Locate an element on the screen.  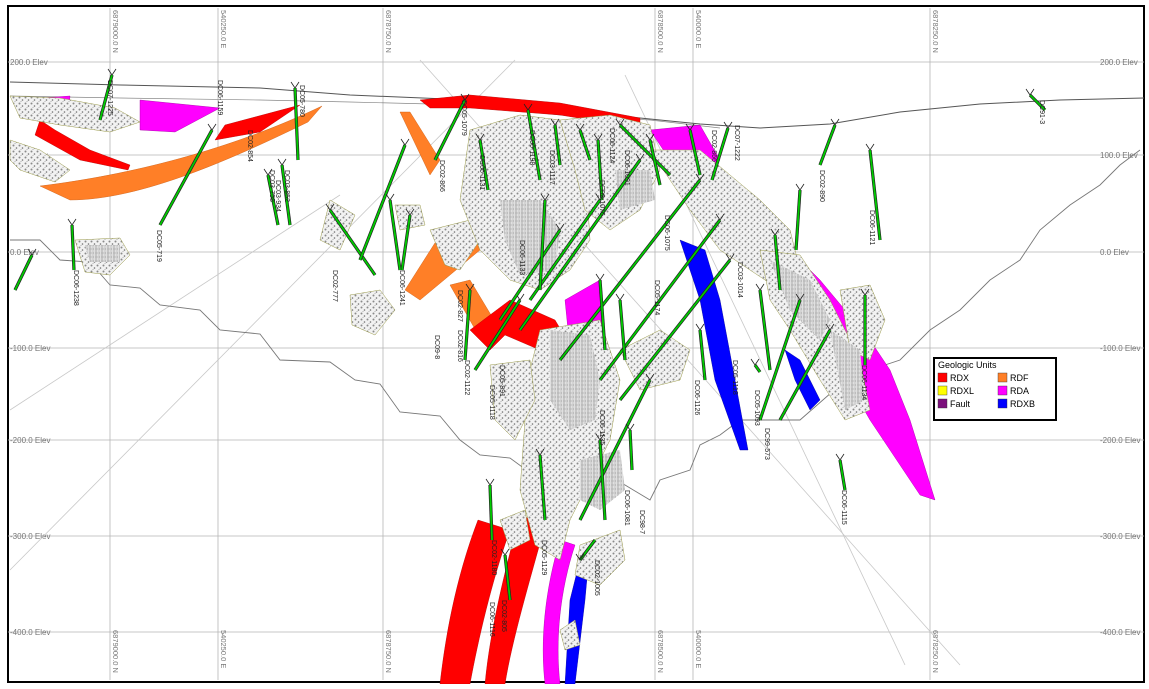
drillhole-label: DC06-1238 is located at coordinates (75, 288).